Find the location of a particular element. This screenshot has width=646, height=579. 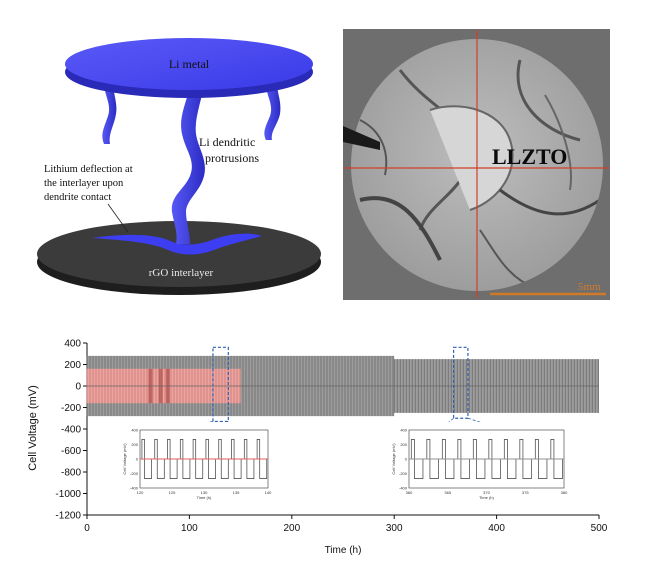

y-tick-label: -200 is located at coordinates (71, 408).